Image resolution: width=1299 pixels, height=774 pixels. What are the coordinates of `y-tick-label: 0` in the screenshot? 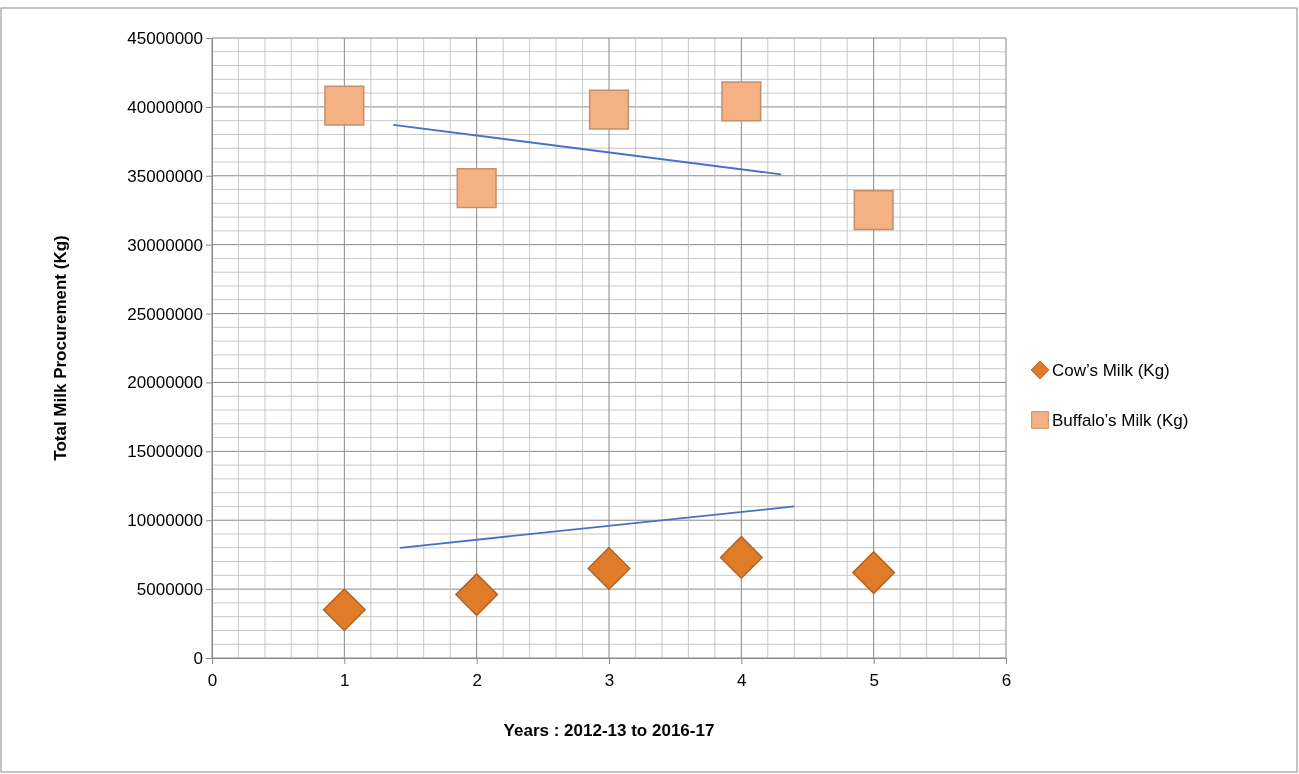 It's located at (198, 658).